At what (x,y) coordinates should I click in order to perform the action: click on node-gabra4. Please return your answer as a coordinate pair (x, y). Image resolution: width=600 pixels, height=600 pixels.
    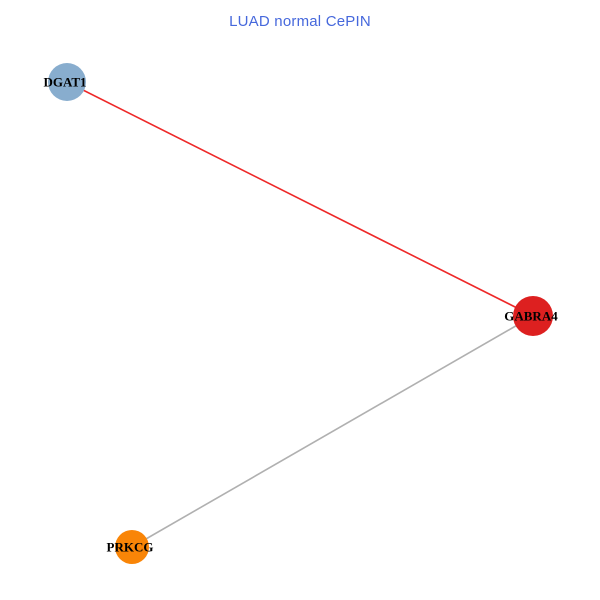
    Looking at the image, I should click on (533, 316).